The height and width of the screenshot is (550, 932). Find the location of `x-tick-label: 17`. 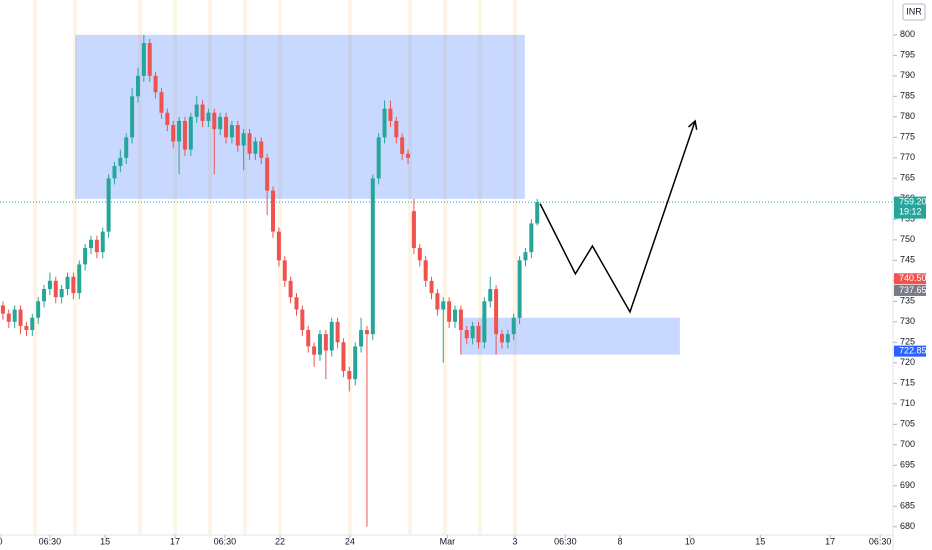

x-tick-label: 17 is located at coordinates (175, 541).